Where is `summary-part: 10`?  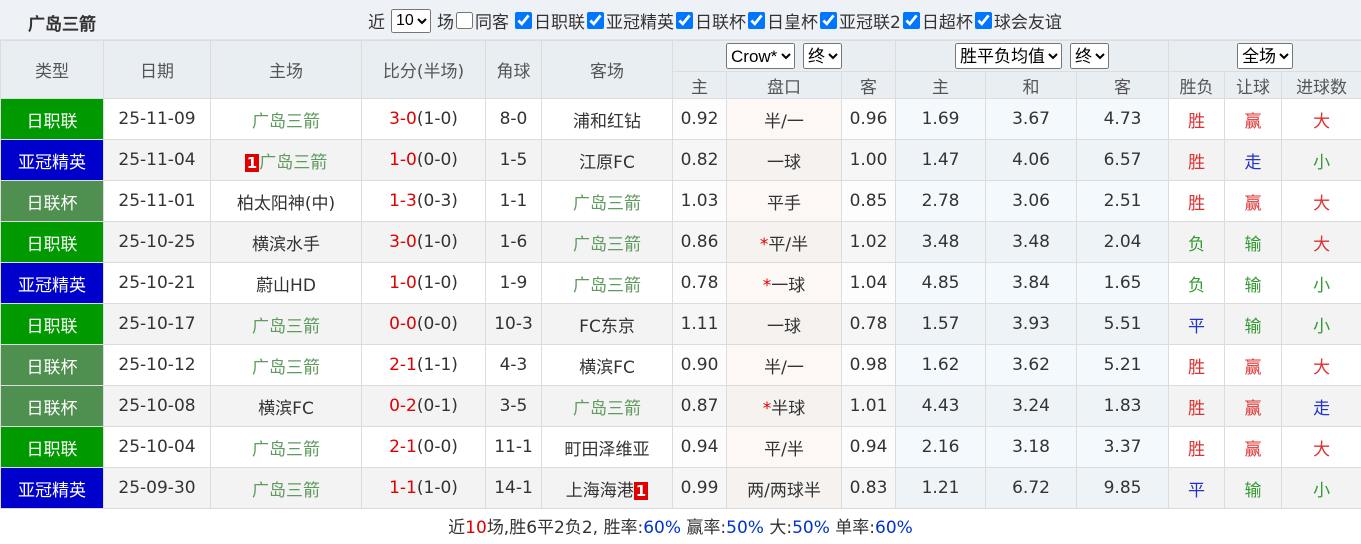
summary-part: 10 is located at coordinates (476, 528).